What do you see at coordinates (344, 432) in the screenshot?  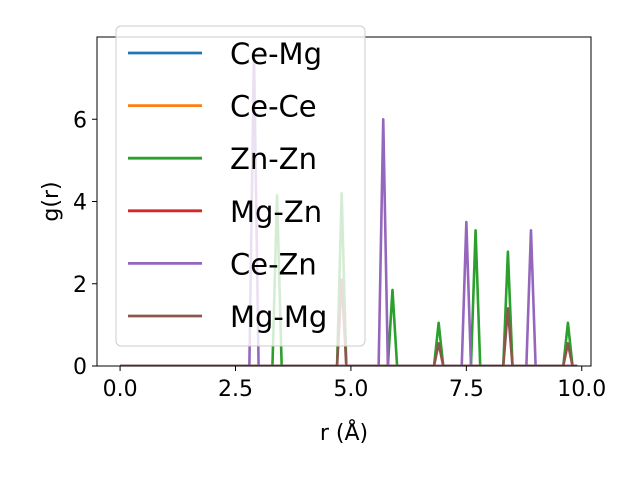 I see `x-axis-label: r (Å)` at bounding box center [344, 432].